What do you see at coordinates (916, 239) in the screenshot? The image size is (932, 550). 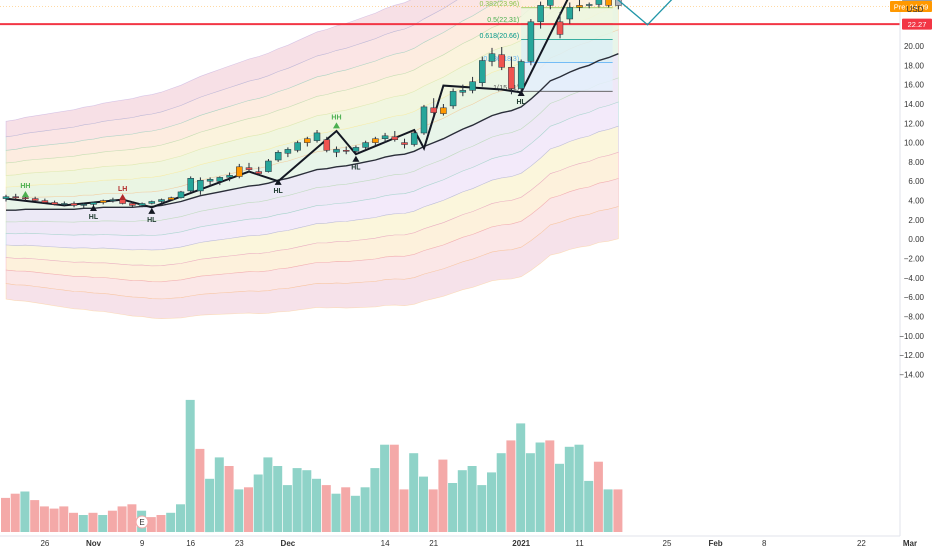 I see `price-tick-label: 0.00` at bounding box center [916, 239].